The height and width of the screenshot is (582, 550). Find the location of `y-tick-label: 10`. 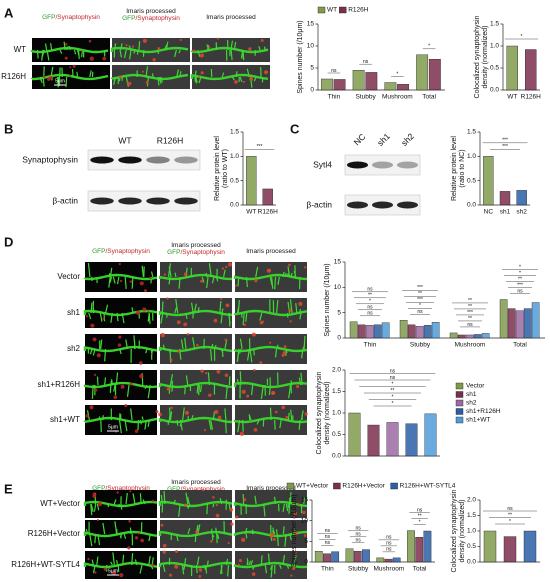

y-tick-label: 10 is located at coordinates (338, 287).